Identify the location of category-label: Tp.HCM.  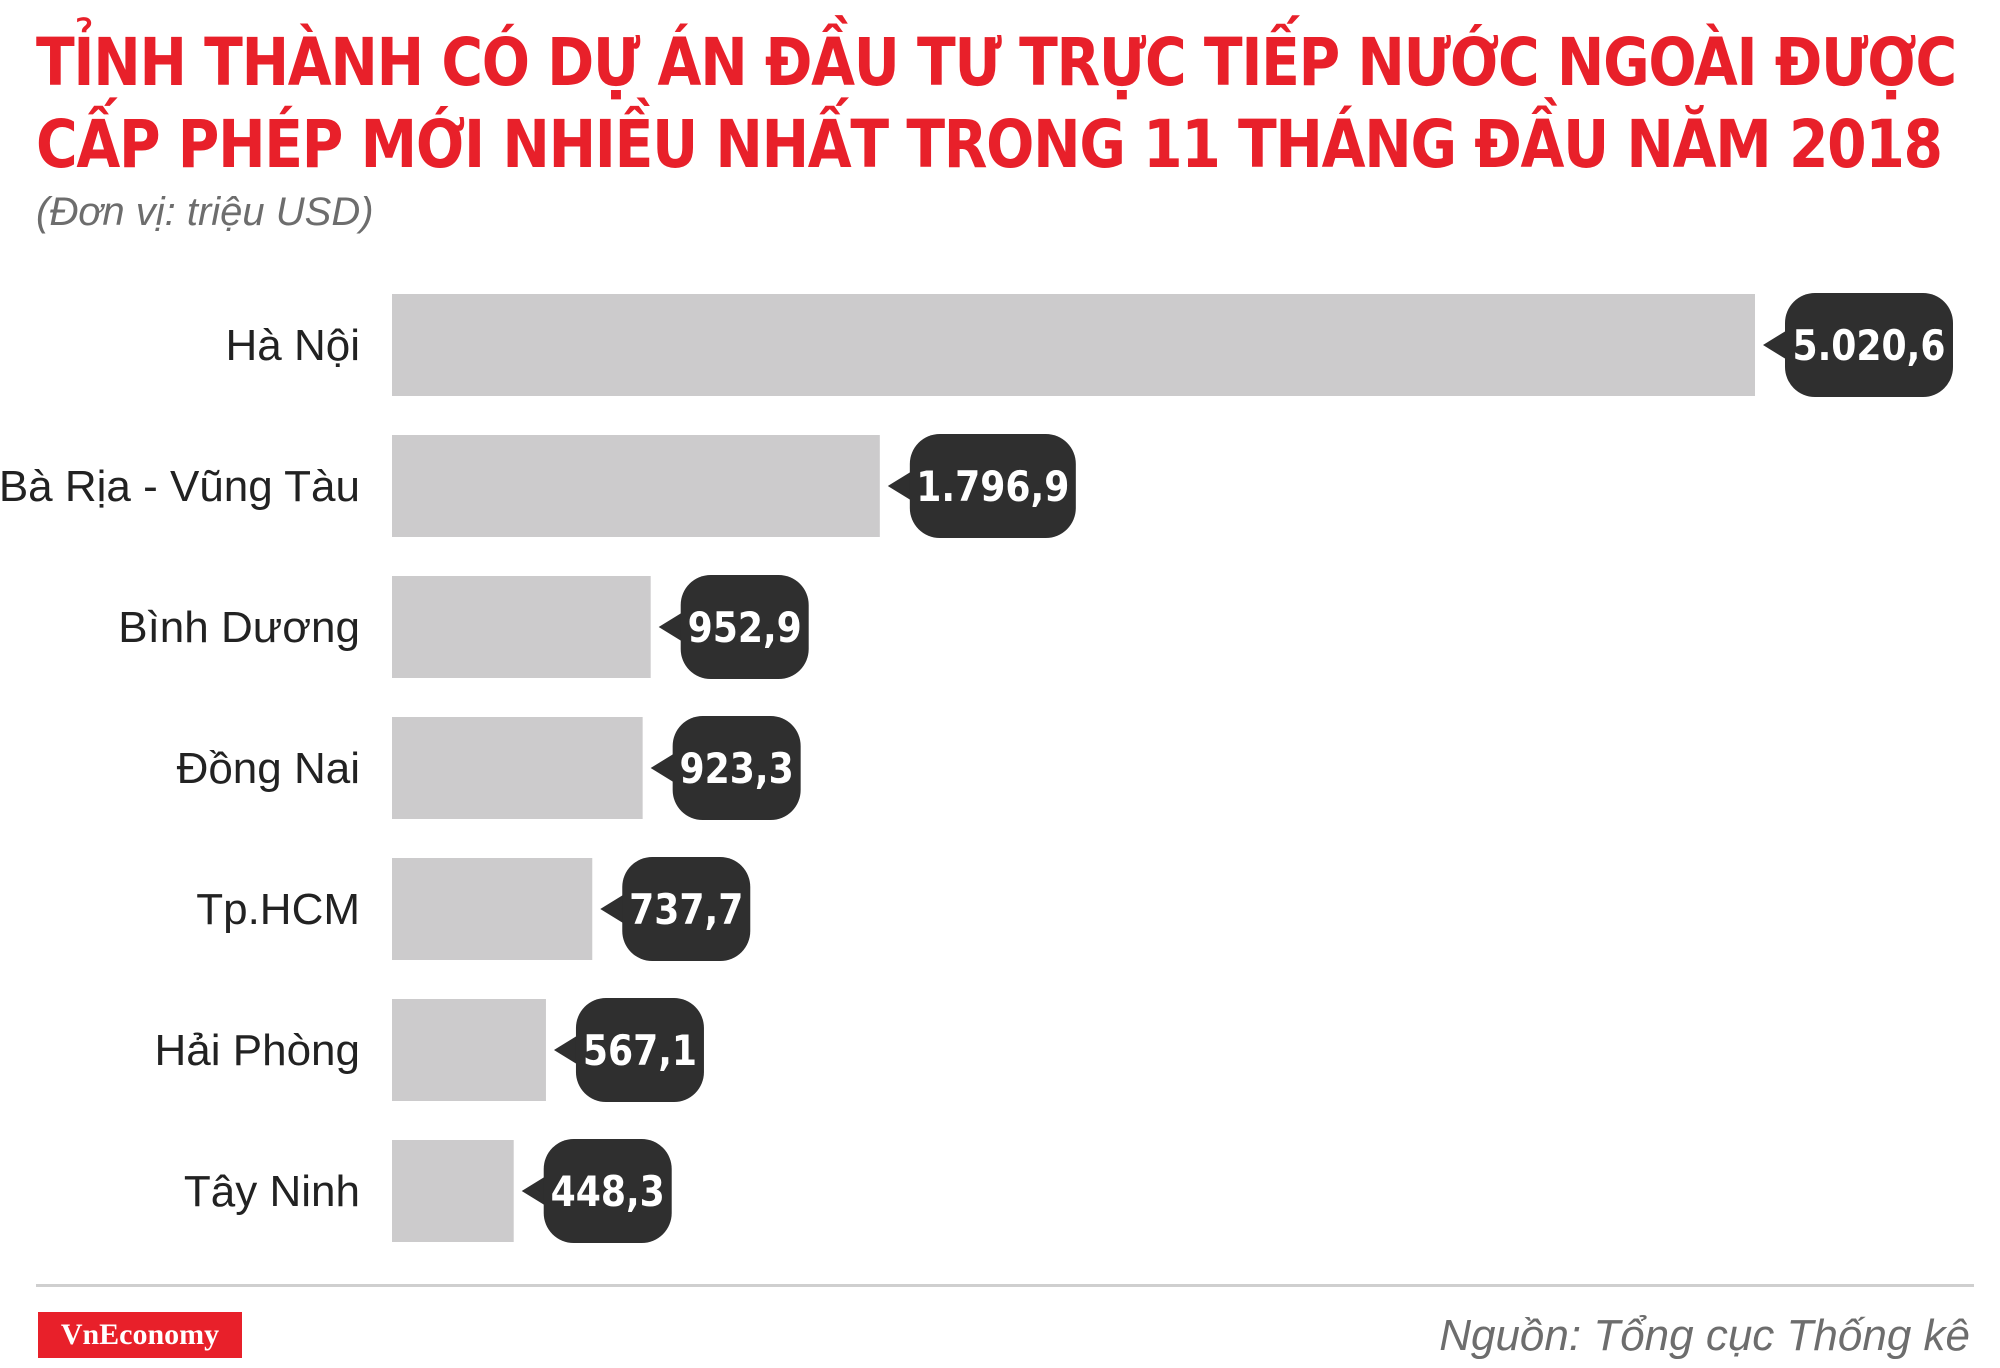
(278, 909).